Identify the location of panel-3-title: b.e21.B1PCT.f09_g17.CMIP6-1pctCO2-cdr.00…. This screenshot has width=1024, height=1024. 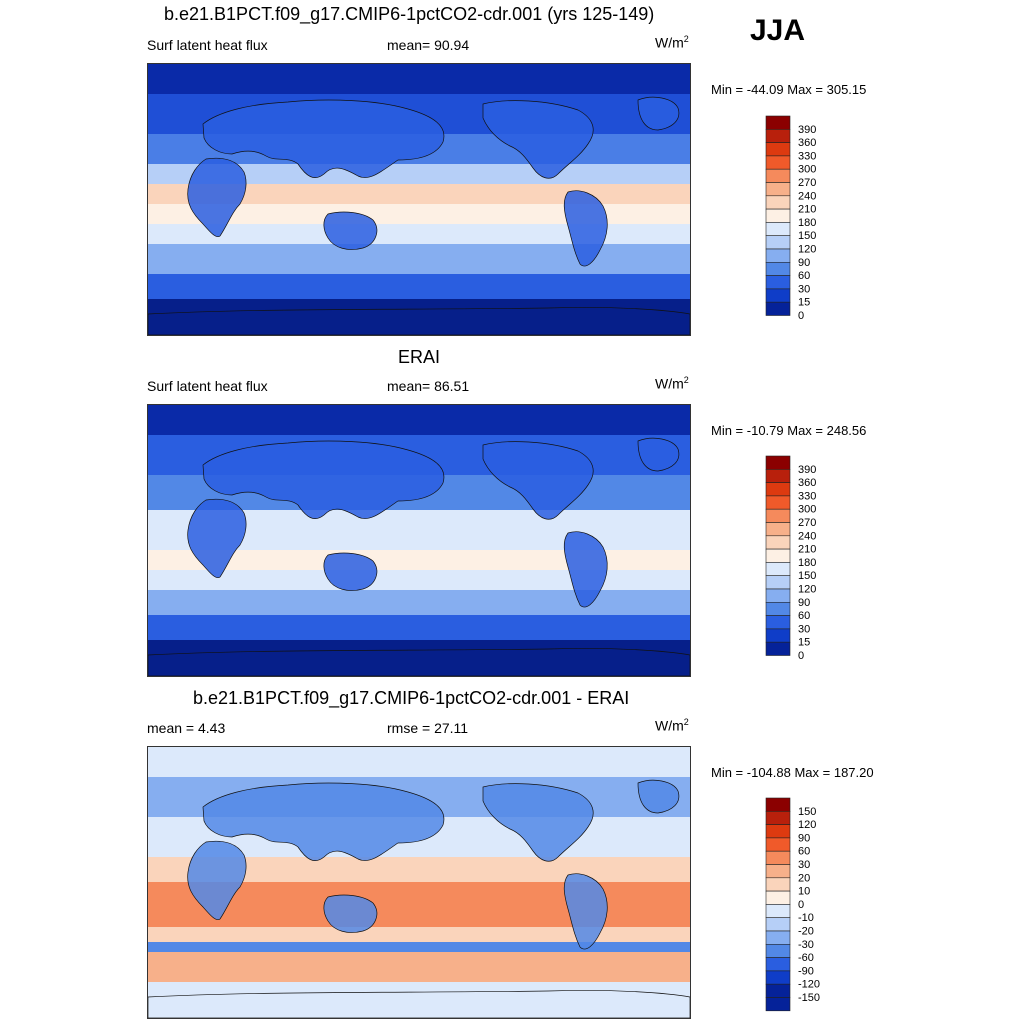
(411, 698).